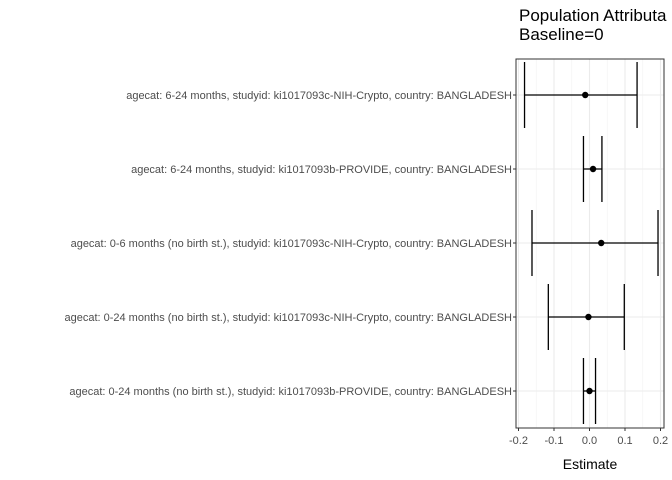  Describe the element at coordinates (589, 441) in the screenshot. I see `x-tick-label: 0.0` at that location.